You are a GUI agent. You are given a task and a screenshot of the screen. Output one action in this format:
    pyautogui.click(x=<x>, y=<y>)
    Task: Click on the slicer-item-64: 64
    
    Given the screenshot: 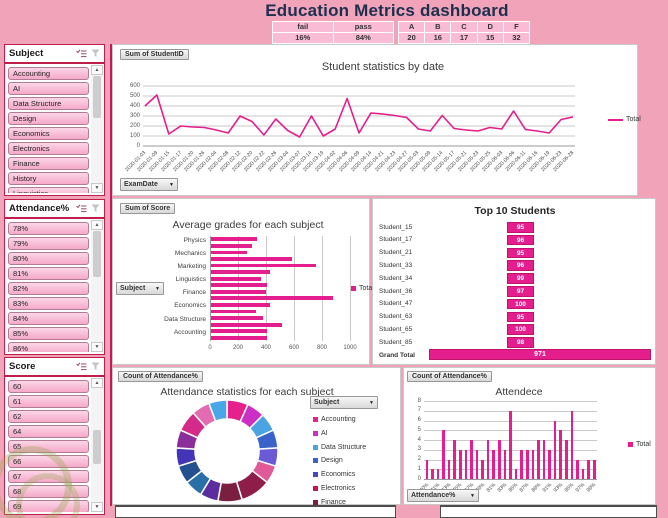 What is the action you would take?
    pyautogui.click(x=48, y=431)
    